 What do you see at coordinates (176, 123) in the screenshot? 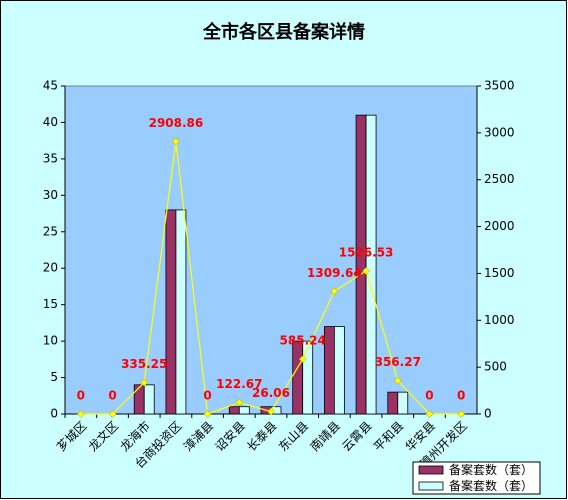
I see `data-label: 2908.86` at bounding box center [176, 123].